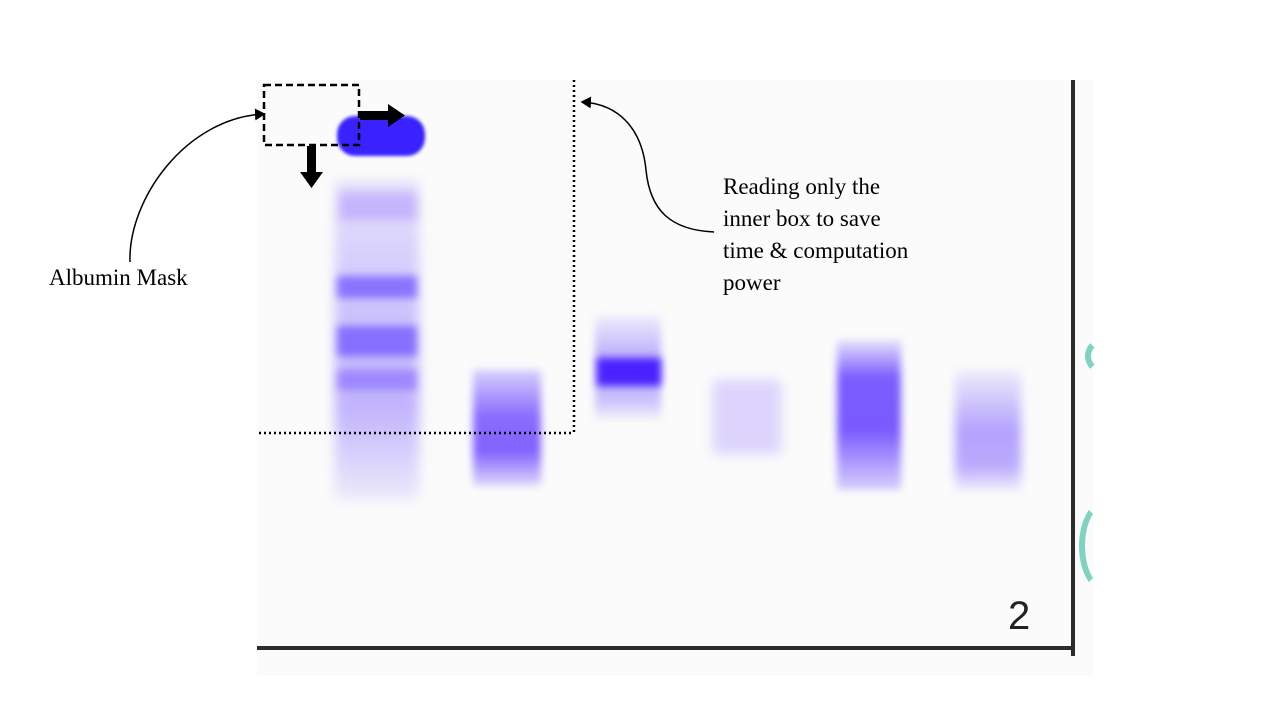 The height and width of the screenshot is (720, 1280). What do you see at coordinates (647, 164) in the screenshot?
I see `inner-box-callout` at bounding box center [647, 164].